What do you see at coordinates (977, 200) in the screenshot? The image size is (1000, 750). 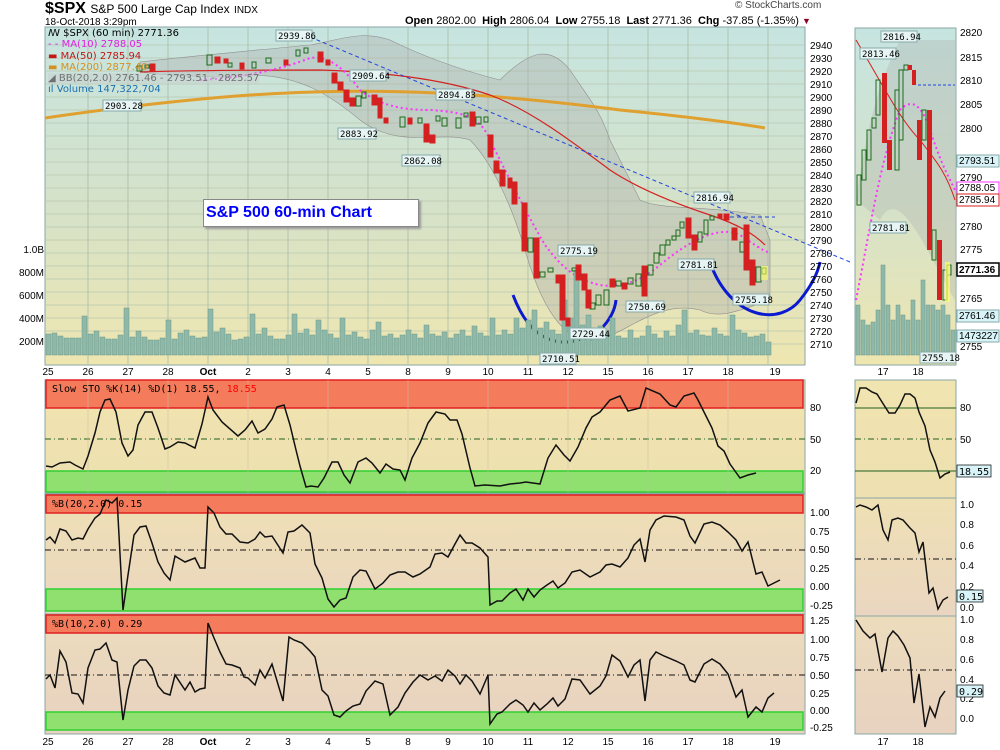 I see `tag-ma50: 2785.94` at bounding box center [977, 200].